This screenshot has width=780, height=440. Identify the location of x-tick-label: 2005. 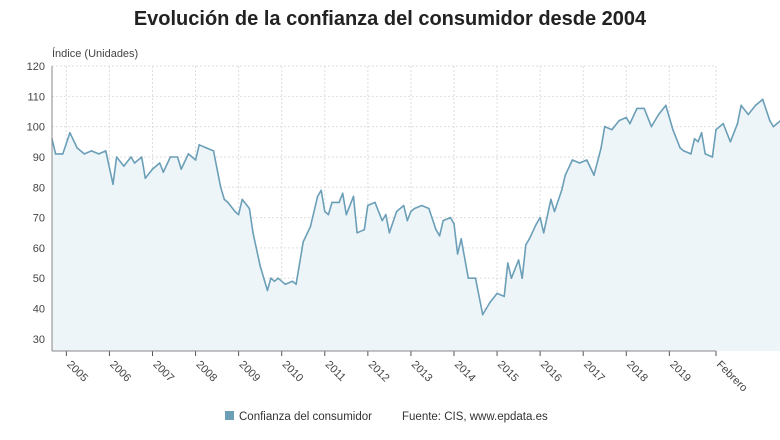
(77, 372).